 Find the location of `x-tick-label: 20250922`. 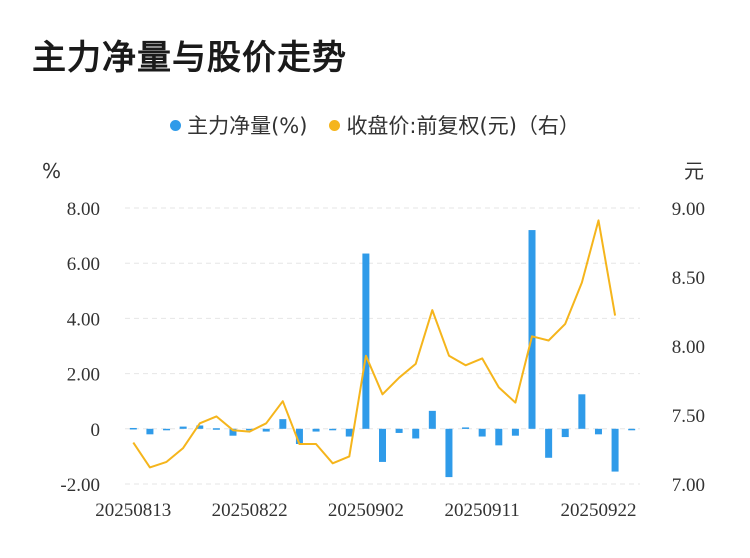

x-tick-label: 20250922 is located at coordinates (598, 510).